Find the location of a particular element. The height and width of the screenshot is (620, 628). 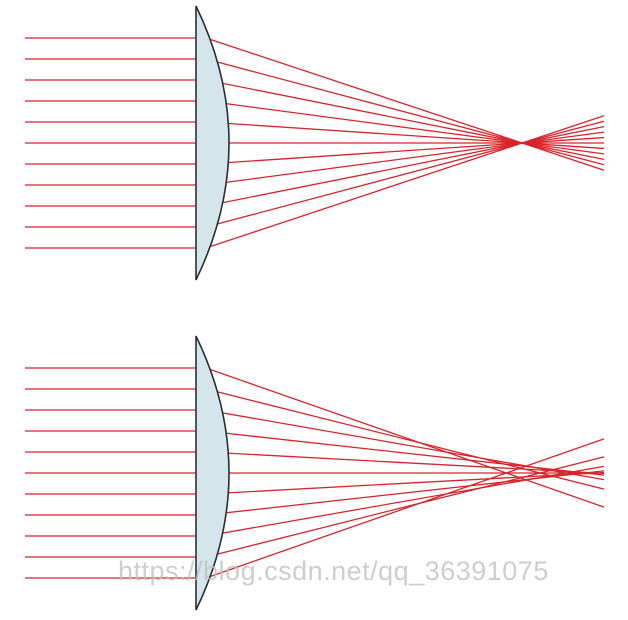

top-lens is located at coordinates (212, 143).